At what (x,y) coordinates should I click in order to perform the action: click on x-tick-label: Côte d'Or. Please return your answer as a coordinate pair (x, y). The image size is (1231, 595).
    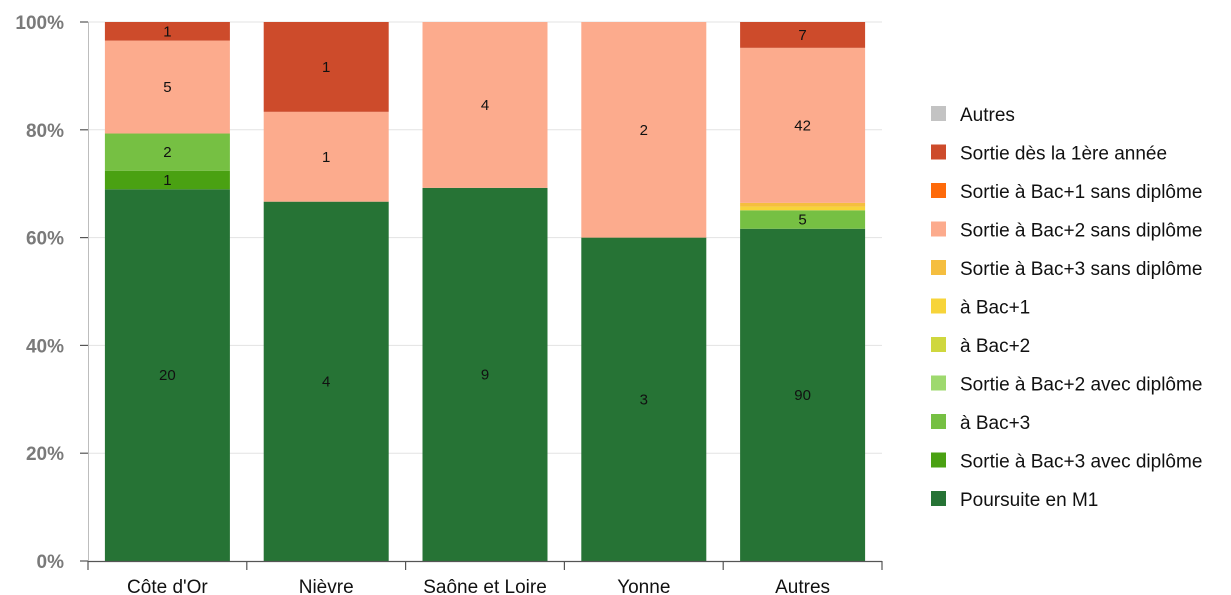
    Looking at the image, I should click on (167, 586).